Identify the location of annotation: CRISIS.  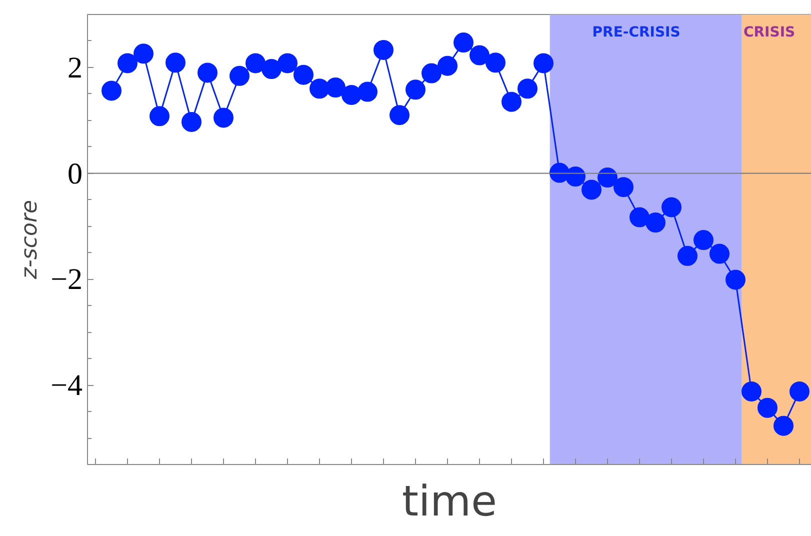
(770, 32).